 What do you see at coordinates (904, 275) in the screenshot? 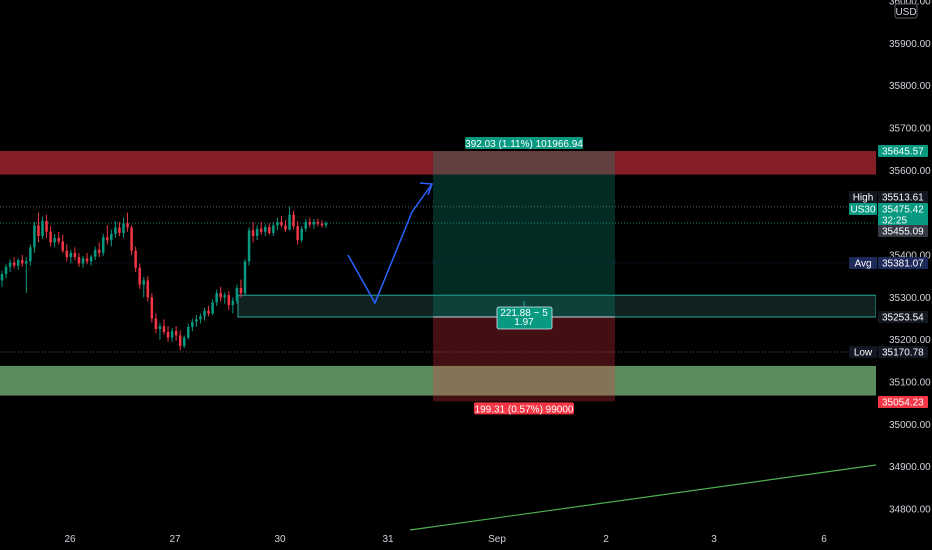
I see `price-axis-background` at bounding box center [904, 275].